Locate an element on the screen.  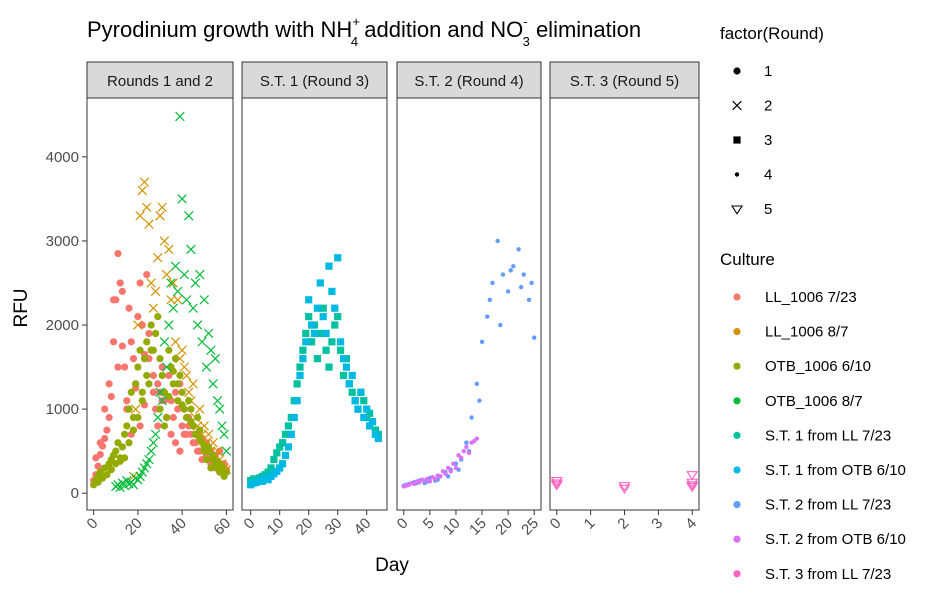
facet-panel: S.T. 2 (Round 4) 0 5 10 15 20 25 is located at coordinates (468, 300).